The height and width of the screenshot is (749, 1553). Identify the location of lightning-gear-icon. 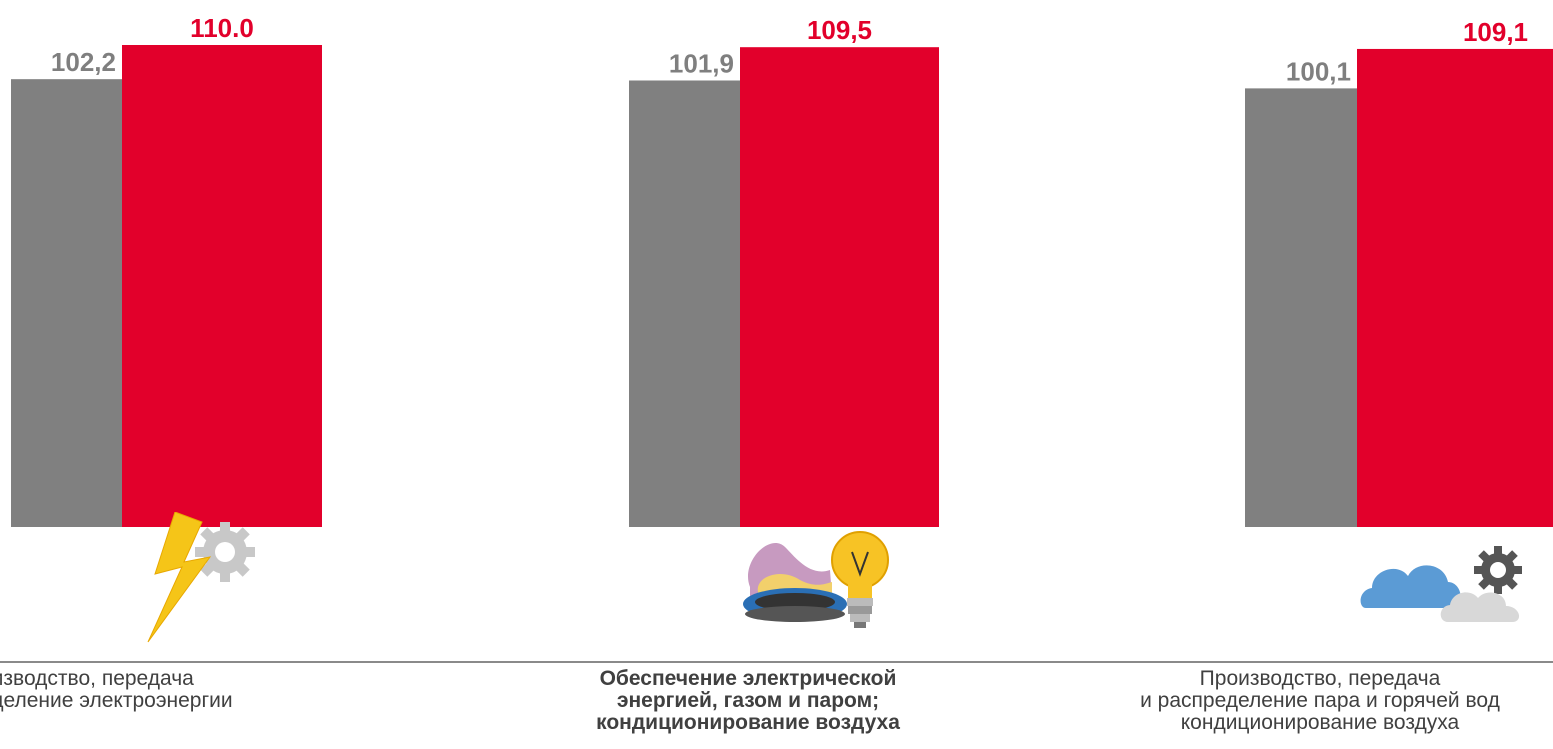
(201, 577).